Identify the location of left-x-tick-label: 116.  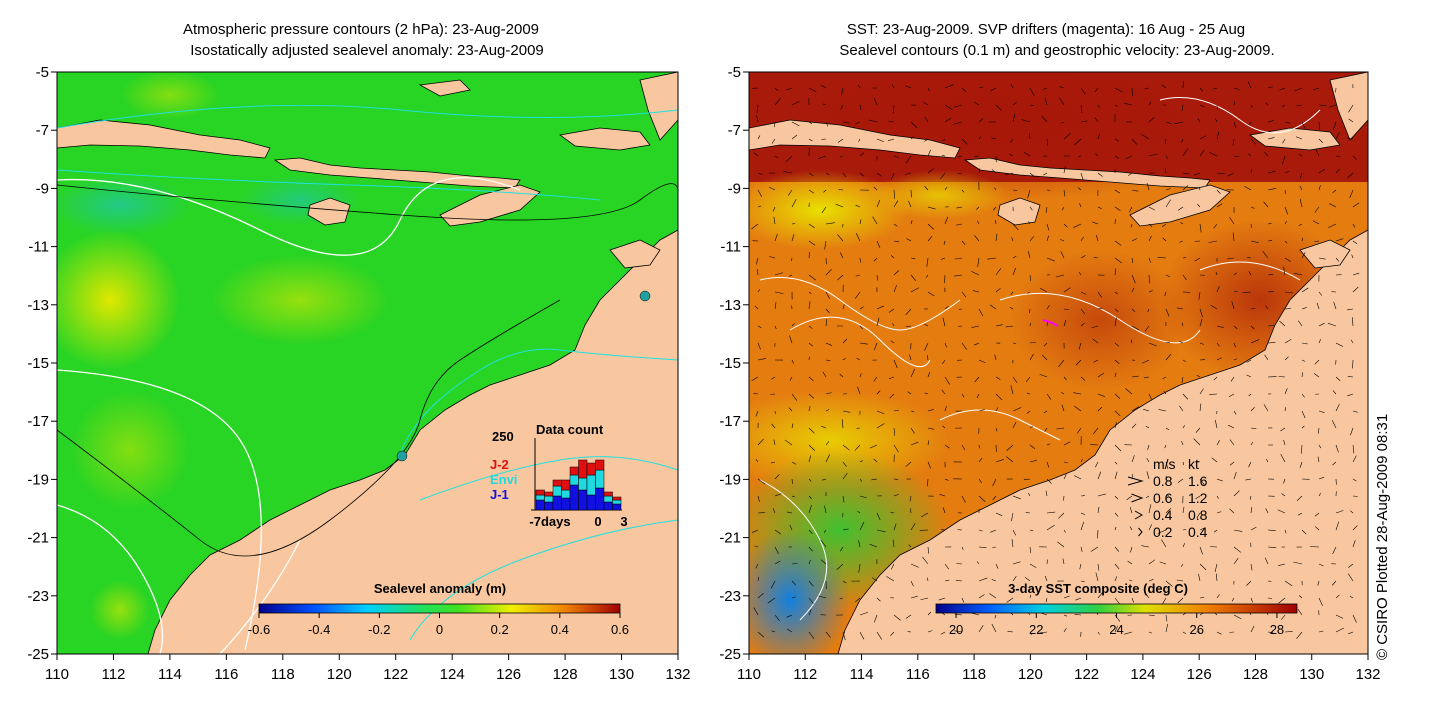
(226, 674).